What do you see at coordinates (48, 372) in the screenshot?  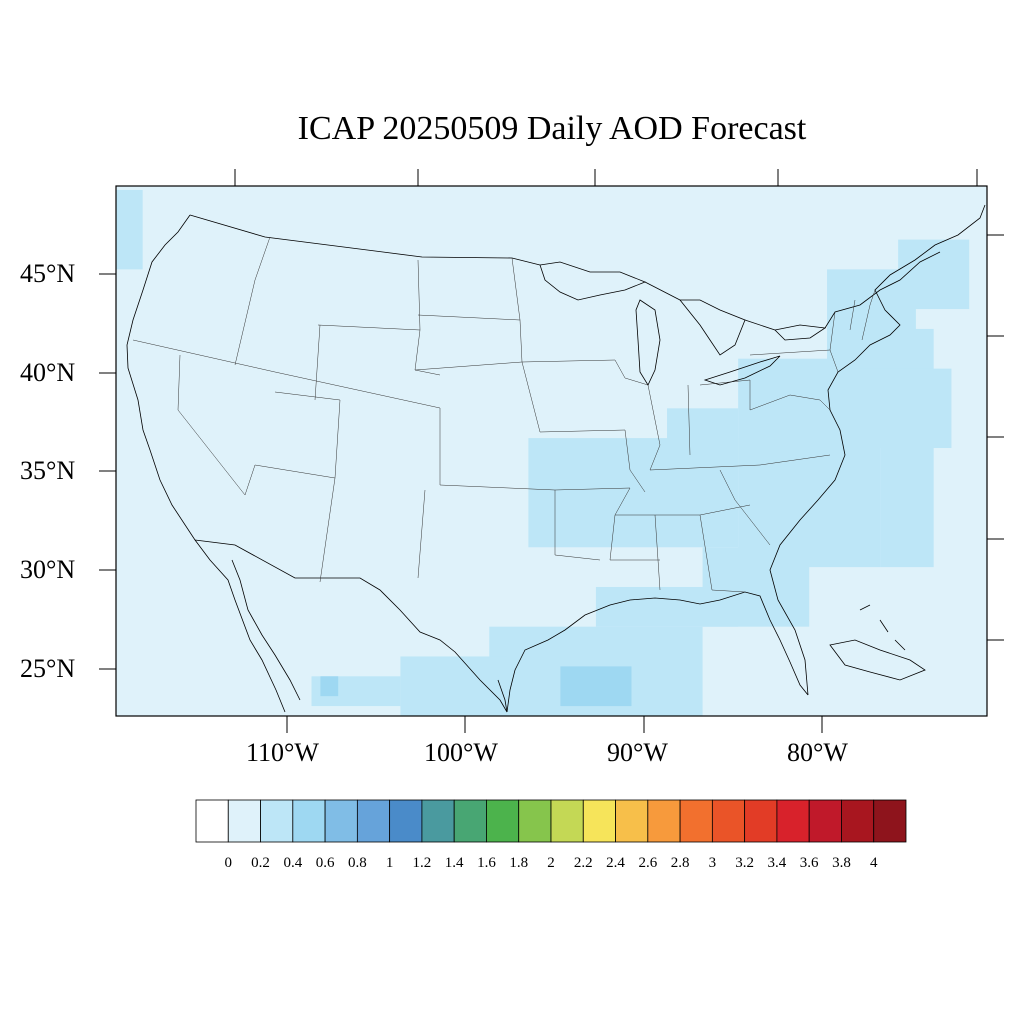 I see `lat-label-40: 40°N` at bounding box center [48, 372].